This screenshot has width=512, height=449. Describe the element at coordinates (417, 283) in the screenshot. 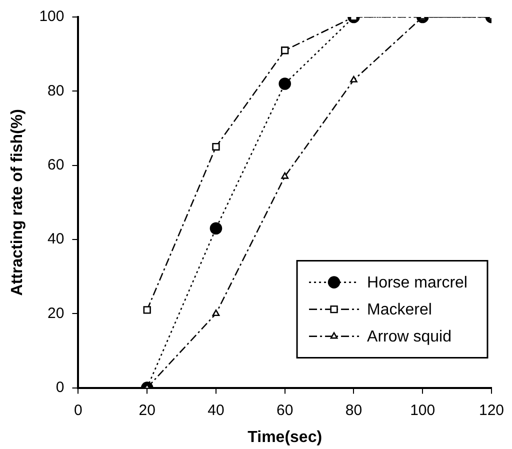

I see `legend-label: Horse marcrel` at that location.